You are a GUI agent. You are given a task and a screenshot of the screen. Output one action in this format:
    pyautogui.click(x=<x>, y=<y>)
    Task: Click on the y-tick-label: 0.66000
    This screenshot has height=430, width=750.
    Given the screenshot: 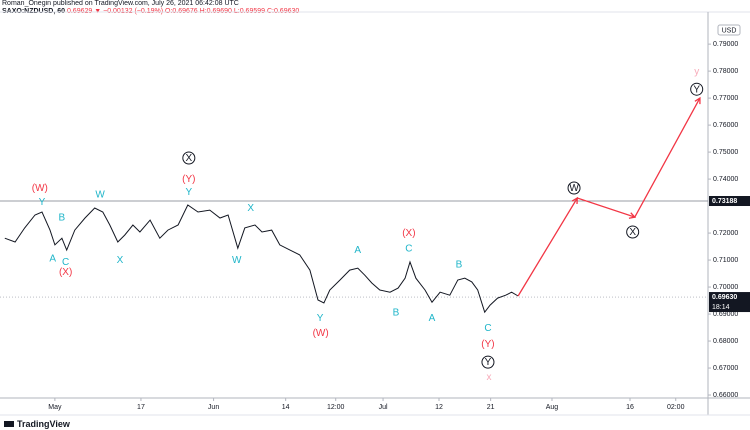 What is the action you would take?
    pyautogui.click(x=725, y=395)
    